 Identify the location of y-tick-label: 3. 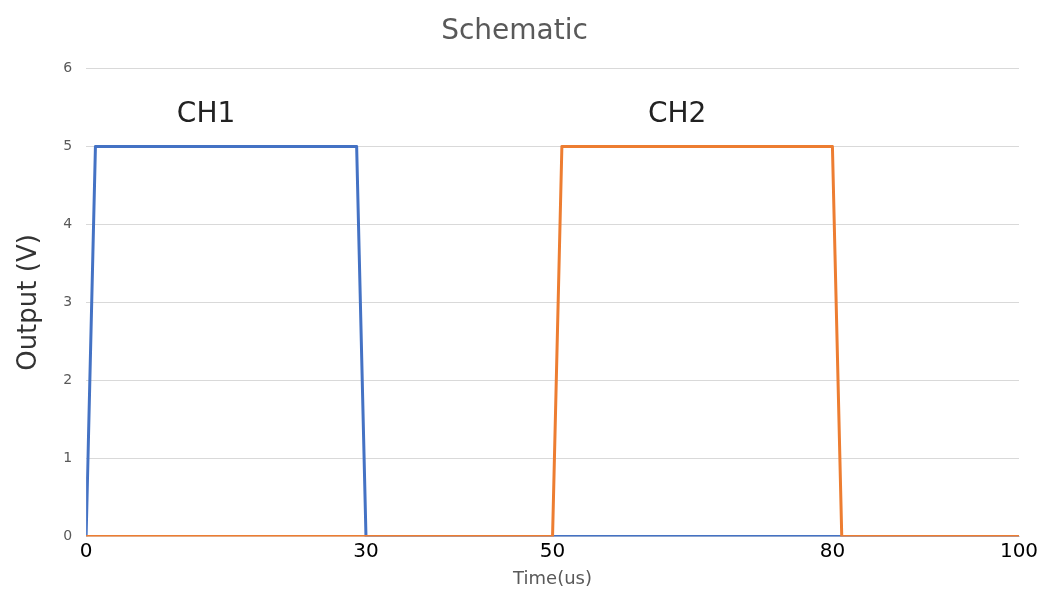
(68, 301).